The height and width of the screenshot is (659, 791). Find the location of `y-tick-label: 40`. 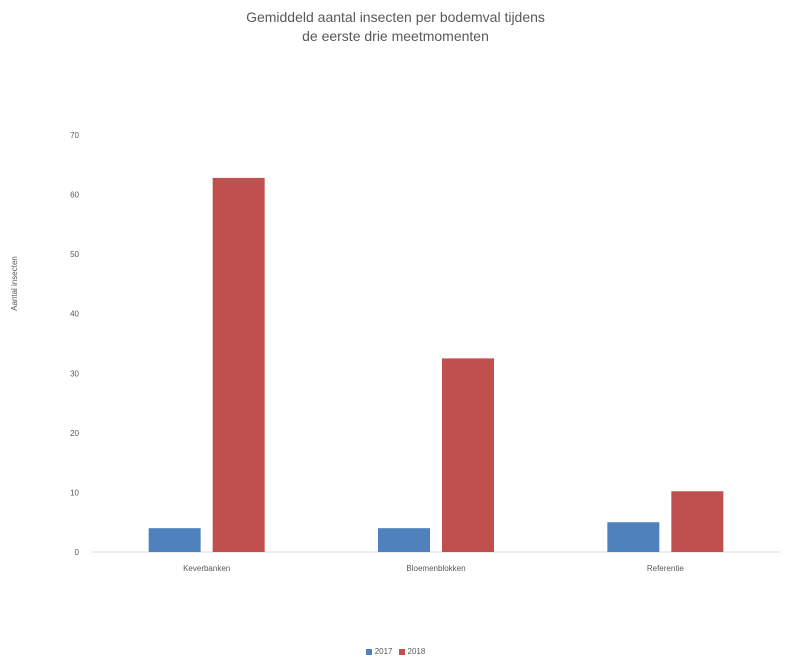

y-tick-label: 40 is located at coordinates (74, 314).